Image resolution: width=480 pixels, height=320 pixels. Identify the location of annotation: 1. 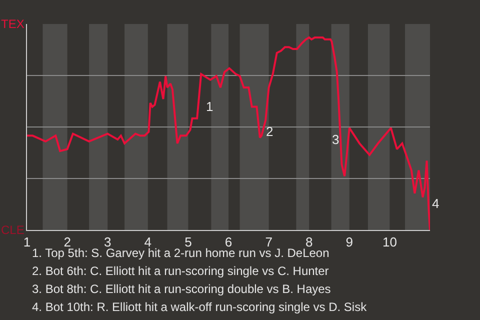
(210, 106).